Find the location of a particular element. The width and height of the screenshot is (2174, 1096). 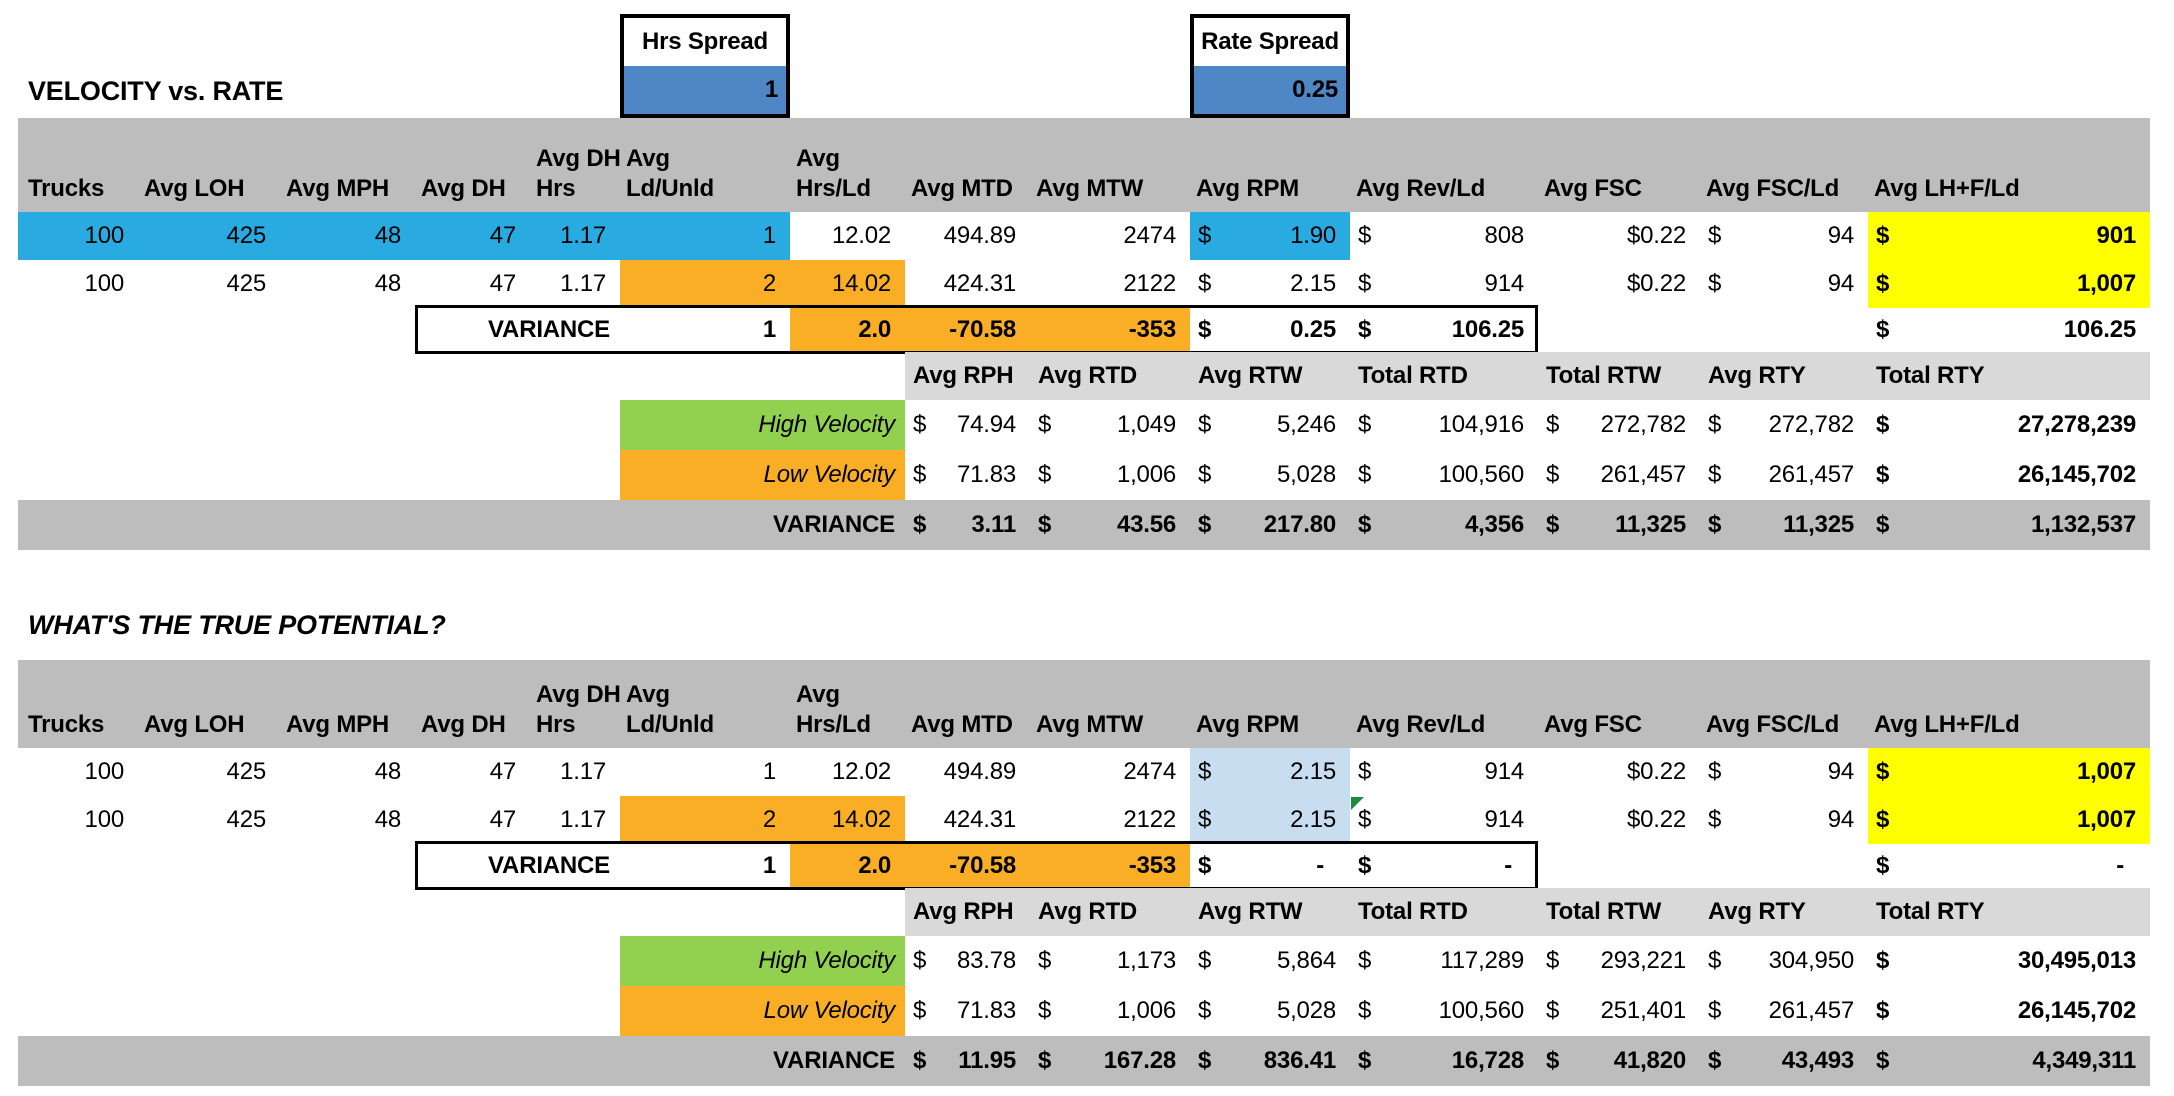

cell-variance-rpm: $0.25 is located at coordinates (1267, 329).